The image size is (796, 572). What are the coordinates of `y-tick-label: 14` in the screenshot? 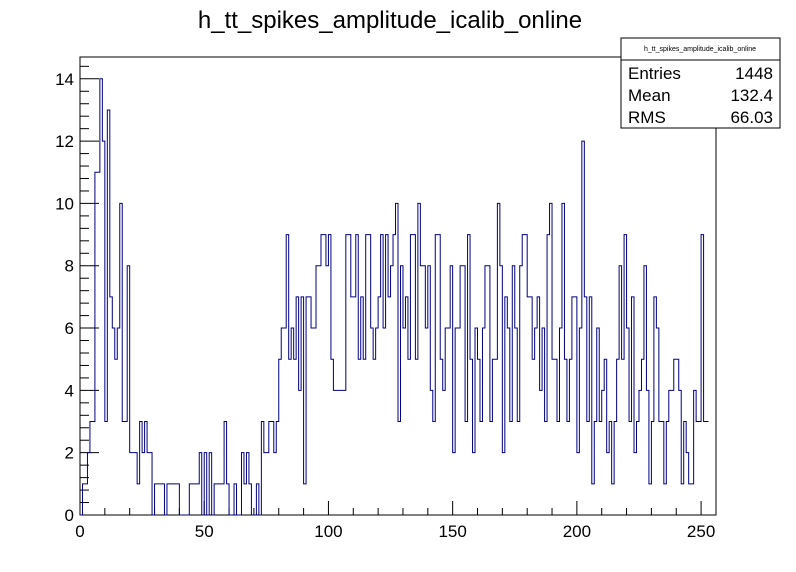 It's located at (64, 79).